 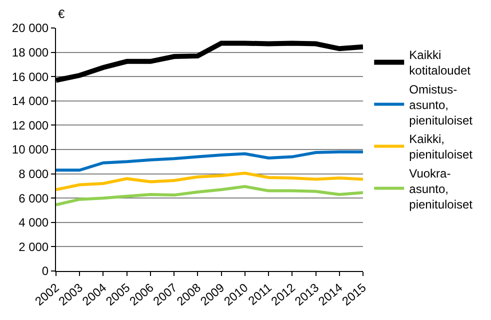 I want to click on y-tick-label: 2 000, so click(x=33, y=247).